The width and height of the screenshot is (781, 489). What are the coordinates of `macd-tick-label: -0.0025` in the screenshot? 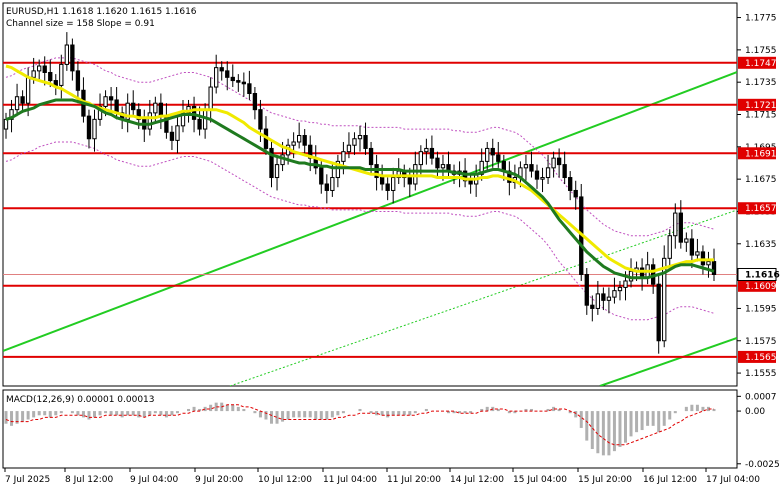 It's located at (762, 465).